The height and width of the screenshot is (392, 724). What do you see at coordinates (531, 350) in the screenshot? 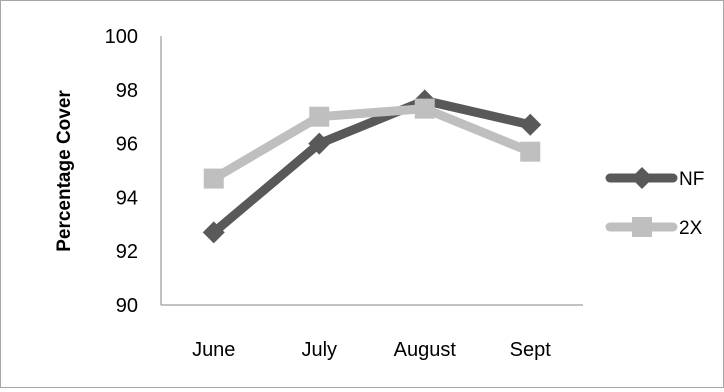
I see `x-tick-label: Sept` at bounding box center [531, 350].